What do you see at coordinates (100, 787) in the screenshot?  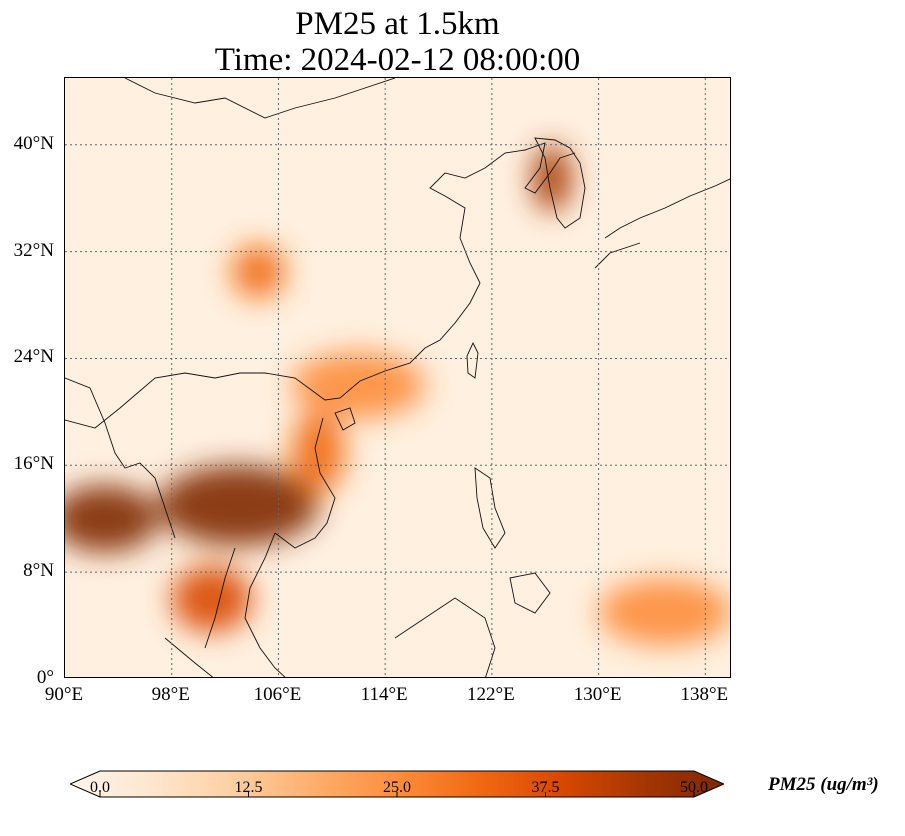 I see `colorbar-tick-label: 0.0` at bounding box center [100, 787].